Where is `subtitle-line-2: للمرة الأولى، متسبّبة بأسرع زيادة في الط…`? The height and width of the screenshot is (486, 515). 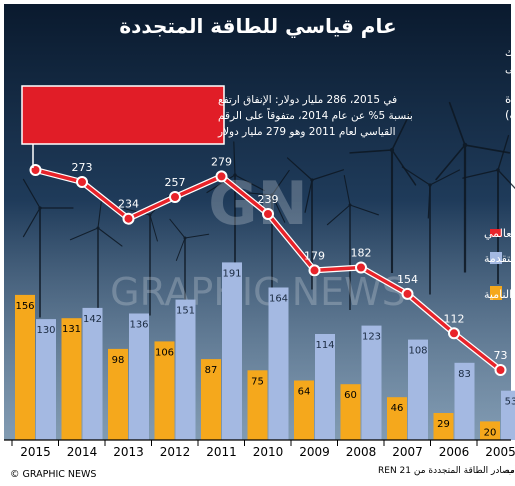
subtitle-line-2: للمرة الأولى، متسبّبة بأسرع زيادة في الط… is located at coordinates (510, 68).